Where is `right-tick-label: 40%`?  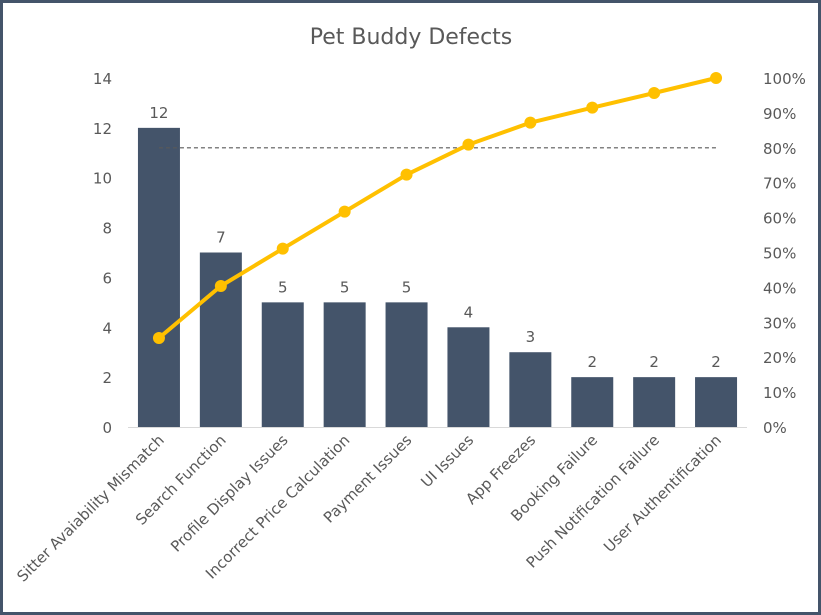 right-tick-label: 40% is located at coordinates (779, 288).